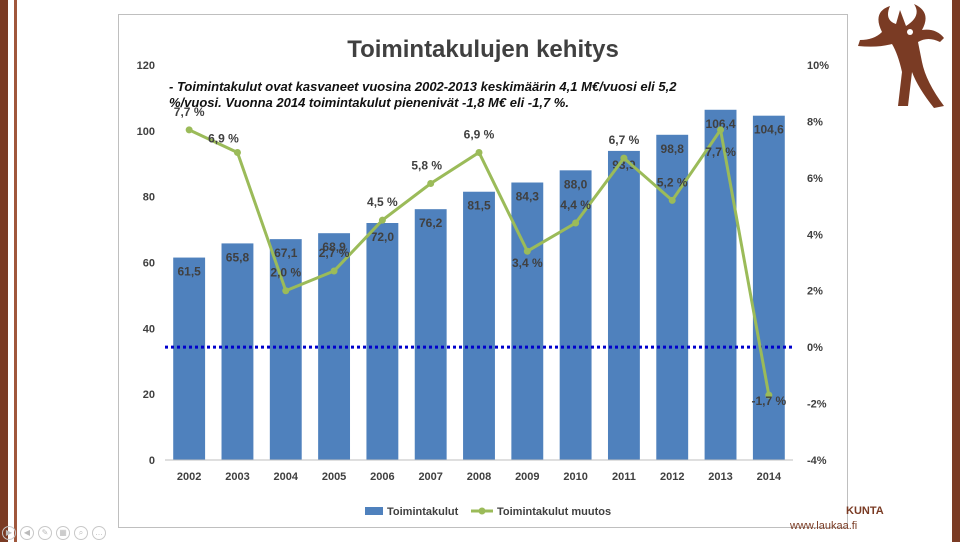 Image resolution: width=960 pixels, height=542 pixels. What do you see at coordinates (672, 477) in the screenshot?
I see `x-tick-label: 2012` at bounding box center [672, 477].